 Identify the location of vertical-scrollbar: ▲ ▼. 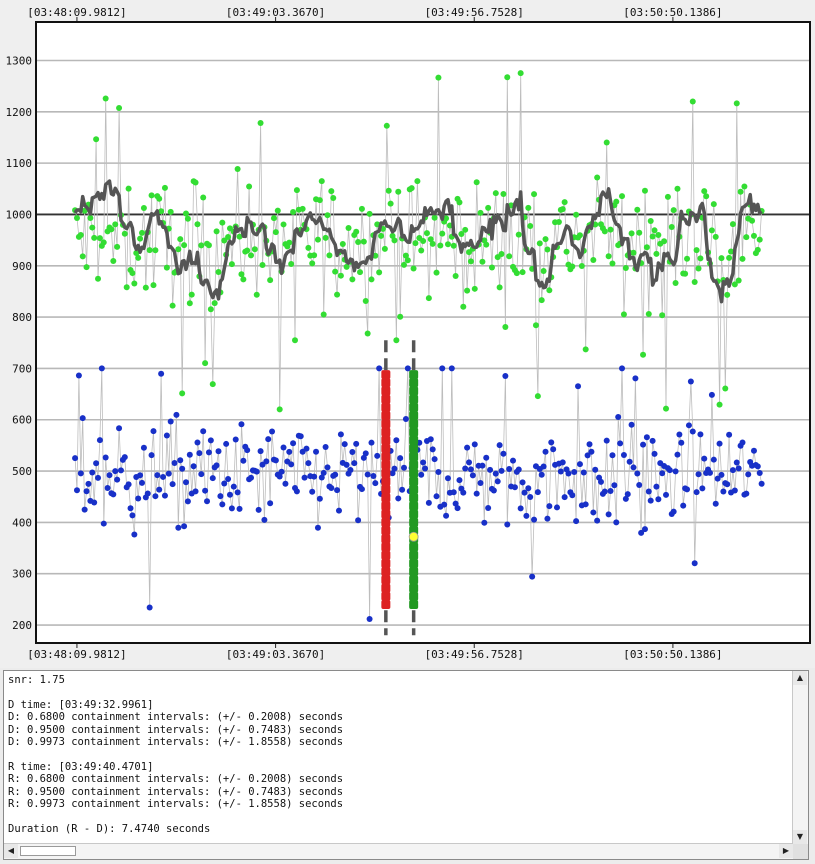
(800, 757).